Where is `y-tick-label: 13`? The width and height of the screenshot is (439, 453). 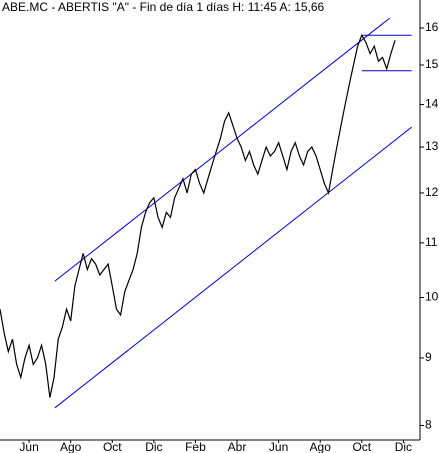
y-tick-label: 13 is located at coordinates (432, 146).